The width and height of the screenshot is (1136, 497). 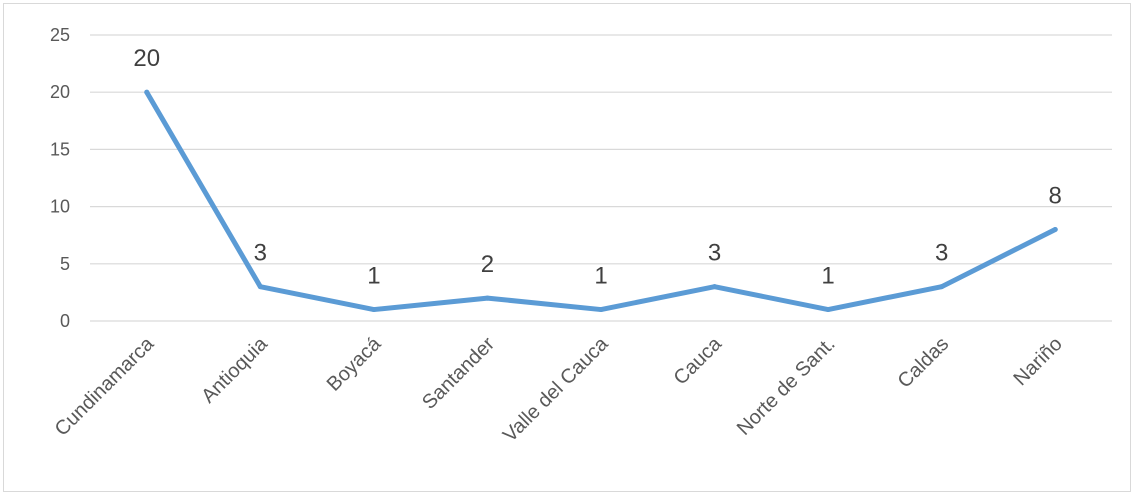 What do you see at coordinates (1055, 195) in the screenshot?
I see `data-label: 8` at bounding box center [1055, 195].